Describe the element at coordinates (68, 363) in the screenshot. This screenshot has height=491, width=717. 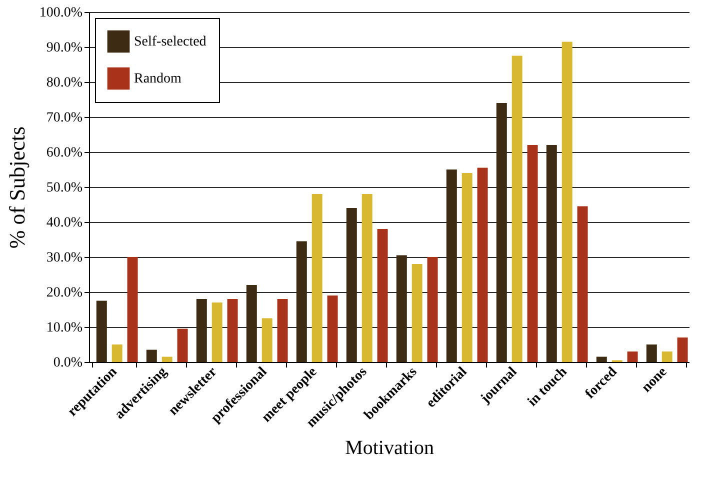
I see `y-tick-label: 0.0%` at that location.